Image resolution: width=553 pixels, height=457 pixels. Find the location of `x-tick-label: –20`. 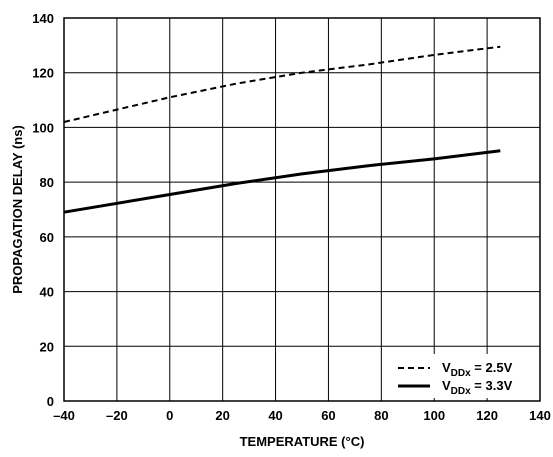

x-tick-label: –20 is located at coordinates (117, 415).